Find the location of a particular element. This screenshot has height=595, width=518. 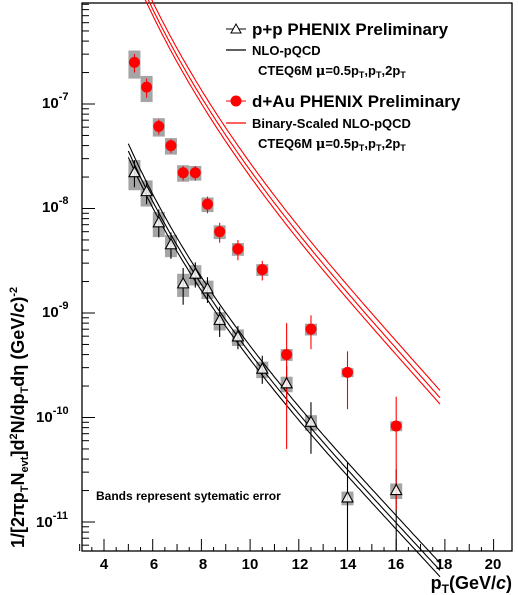

x-tick-label: 16 is located at coordinates (396, 564).